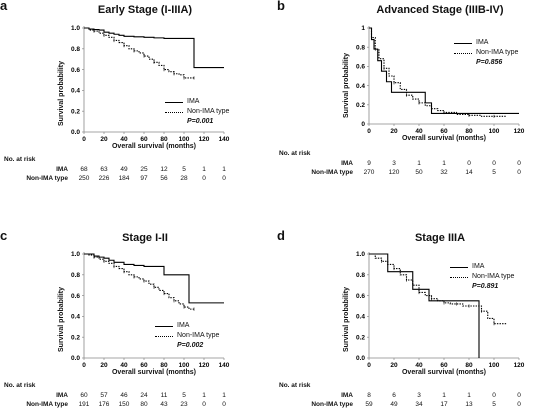  I want to click on at-risk-value-non-ima: 5, so click(494, 404).